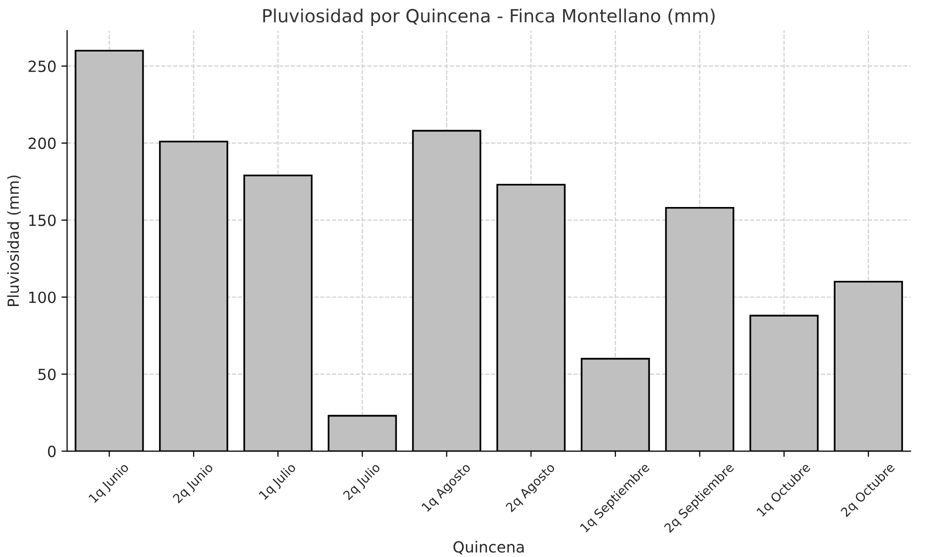 This screenshot has width=932, height=557. Describe the element at coordinates (42, 220) in the screenshot. I see `y-tick-label: 150` at that location.